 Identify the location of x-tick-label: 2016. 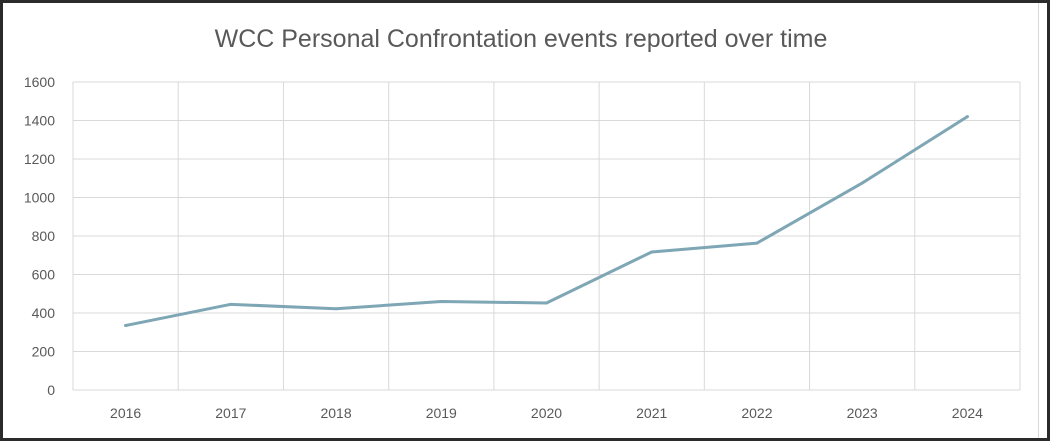
(125, 413).